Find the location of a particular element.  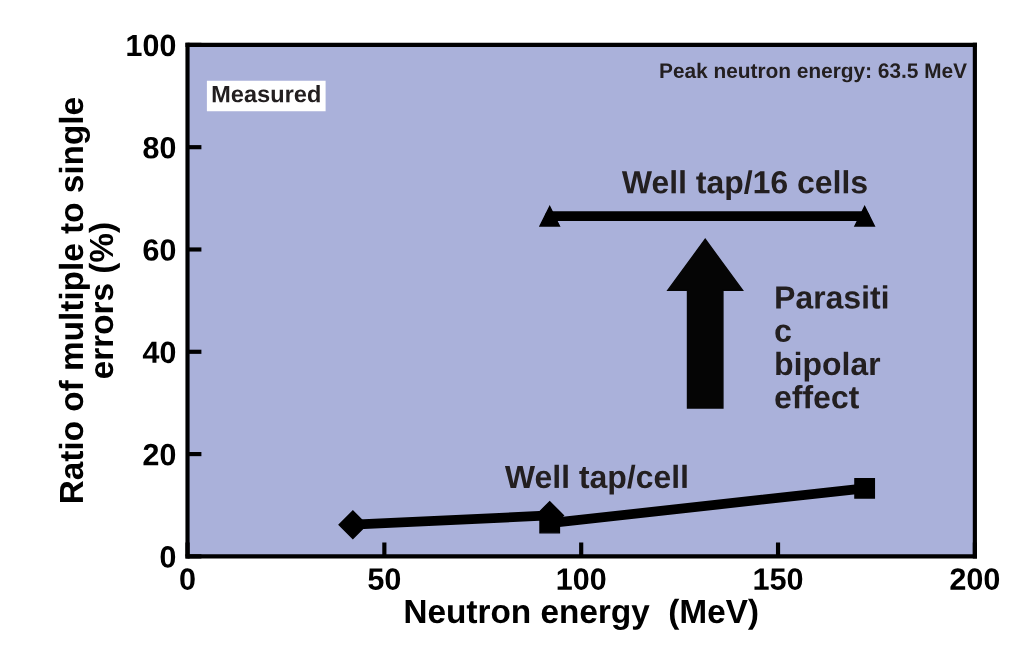

annotation: Well tap/16 cells is located at coordinates (744, 185).